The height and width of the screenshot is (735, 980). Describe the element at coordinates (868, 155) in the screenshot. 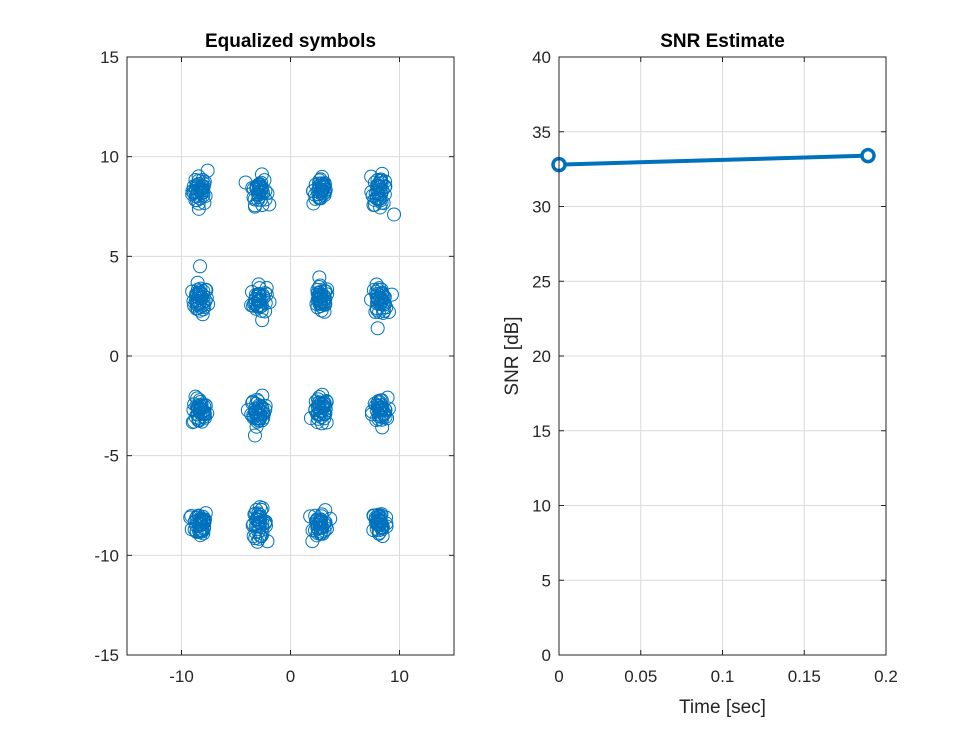

I see `snr-point` at that location.